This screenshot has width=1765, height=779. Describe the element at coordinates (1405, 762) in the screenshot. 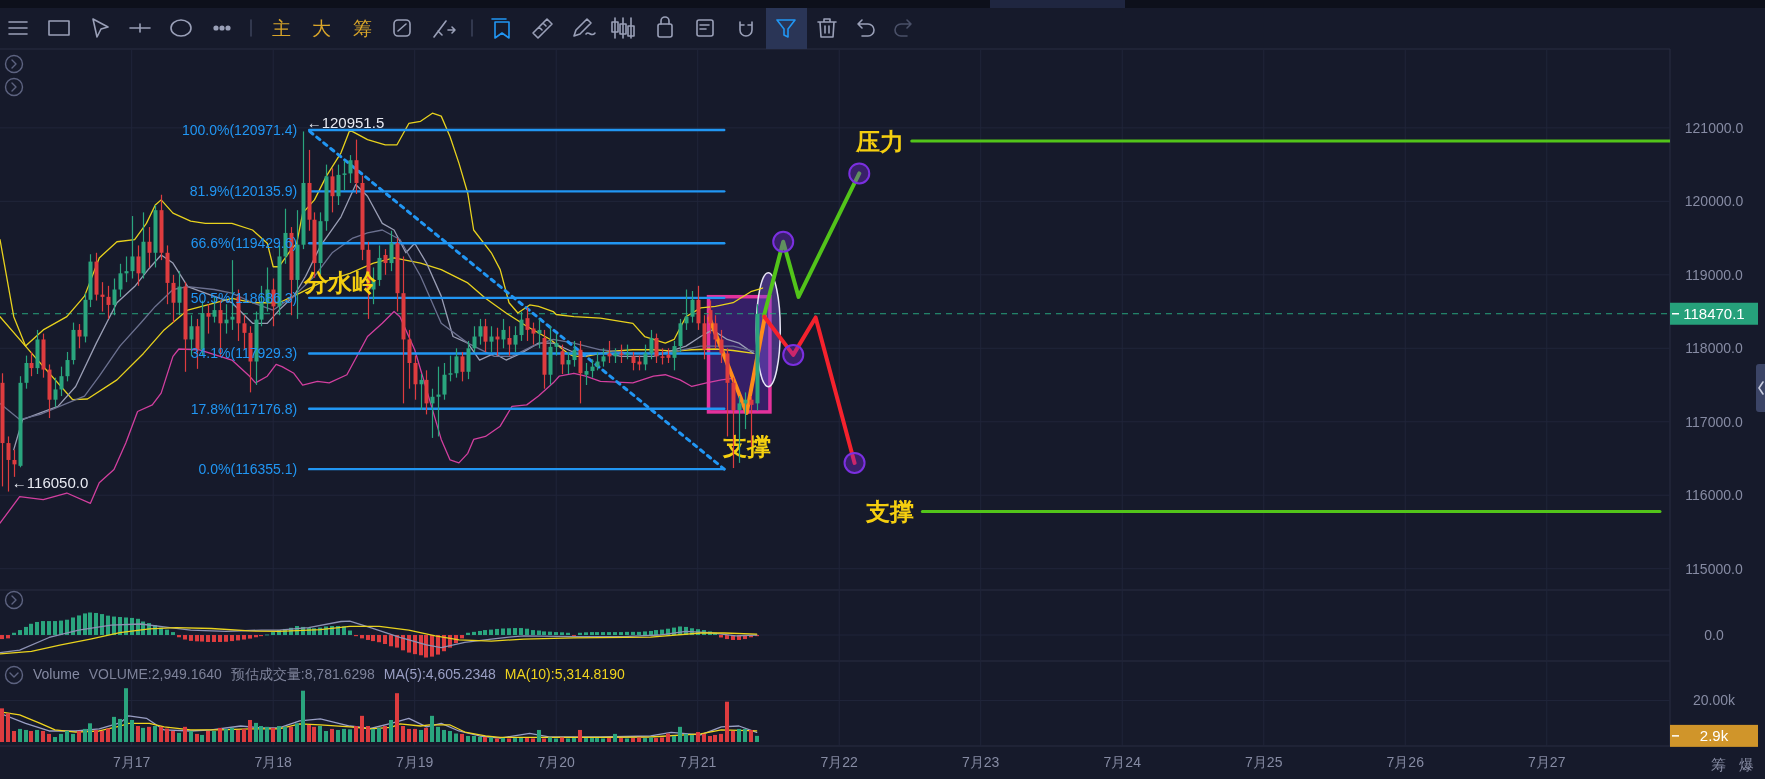

I see `x-tick-label: 7月26` at that location.